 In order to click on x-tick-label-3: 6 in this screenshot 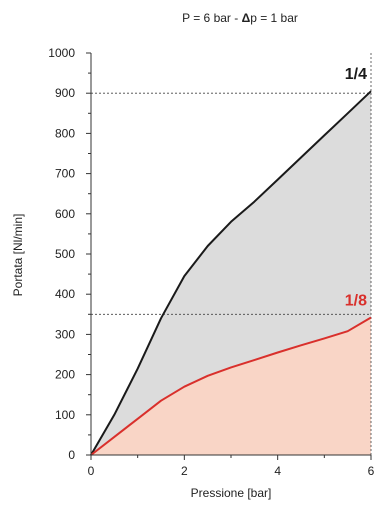, I will do `click(371, 471)`.